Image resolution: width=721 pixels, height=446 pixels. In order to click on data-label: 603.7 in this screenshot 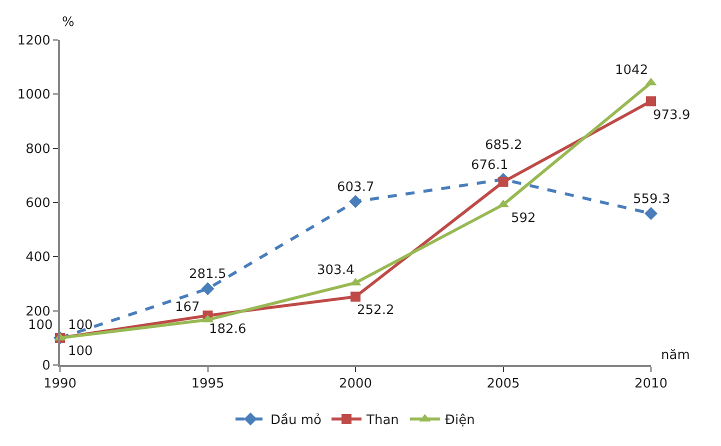, I will do `click(355, 187)`.